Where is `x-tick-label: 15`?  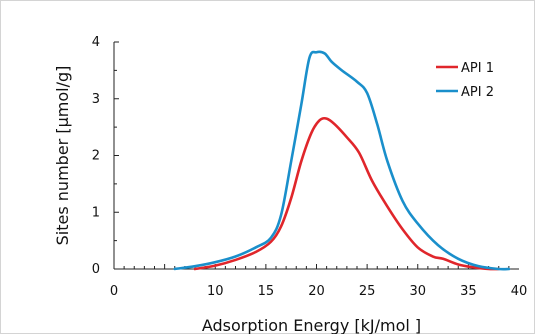
x-tick-label: 15 is located at coordinates (266, 291).